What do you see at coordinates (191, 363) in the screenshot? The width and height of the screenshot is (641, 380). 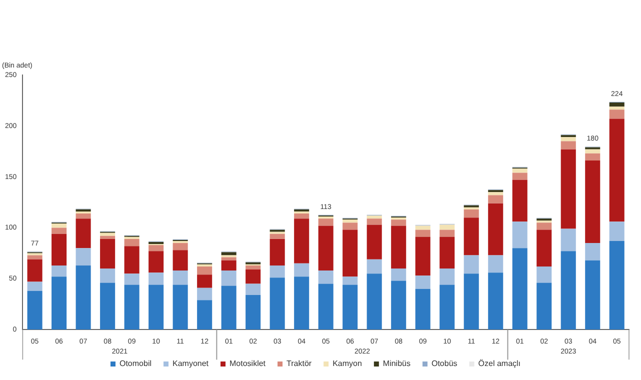 I see `legend-label: Kamyonet` at bounding box center [191, 363].